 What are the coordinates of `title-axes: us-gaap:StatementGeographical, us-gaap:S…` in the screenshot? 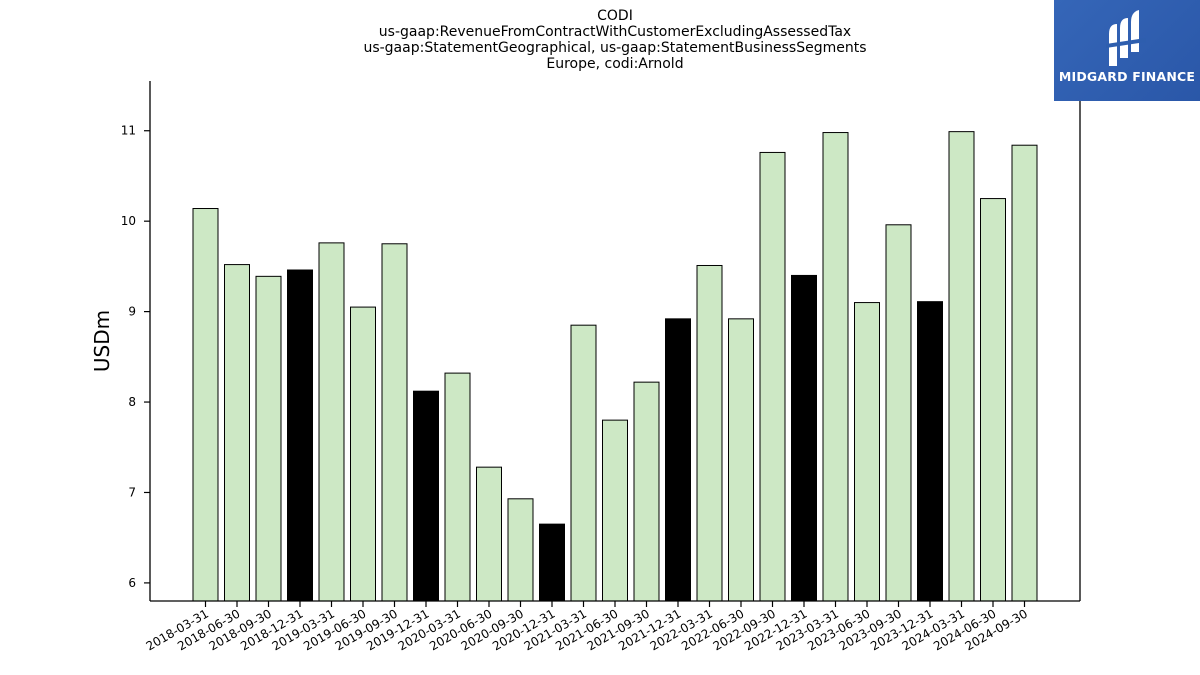 It's located at (615, 48).